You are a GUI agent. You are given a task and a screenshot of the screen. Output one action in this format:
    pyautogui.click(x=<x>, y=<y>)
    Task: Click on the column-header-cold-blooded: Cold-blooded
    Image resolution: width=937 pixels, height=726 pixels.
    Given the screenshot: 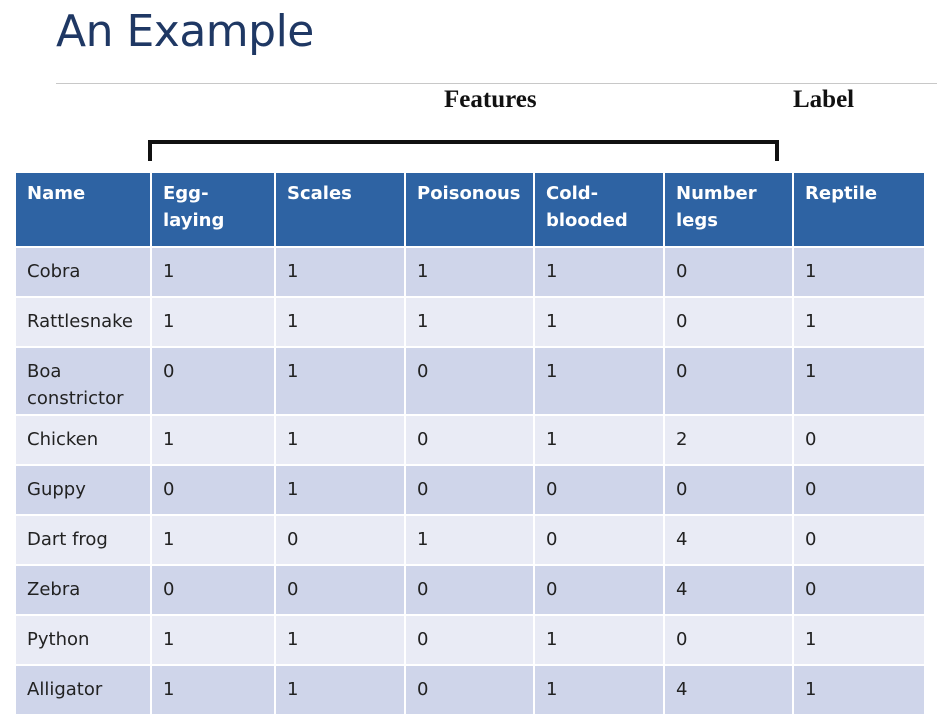 What is the action you would take?
    pyautogui.click(x=598, y=210)
    